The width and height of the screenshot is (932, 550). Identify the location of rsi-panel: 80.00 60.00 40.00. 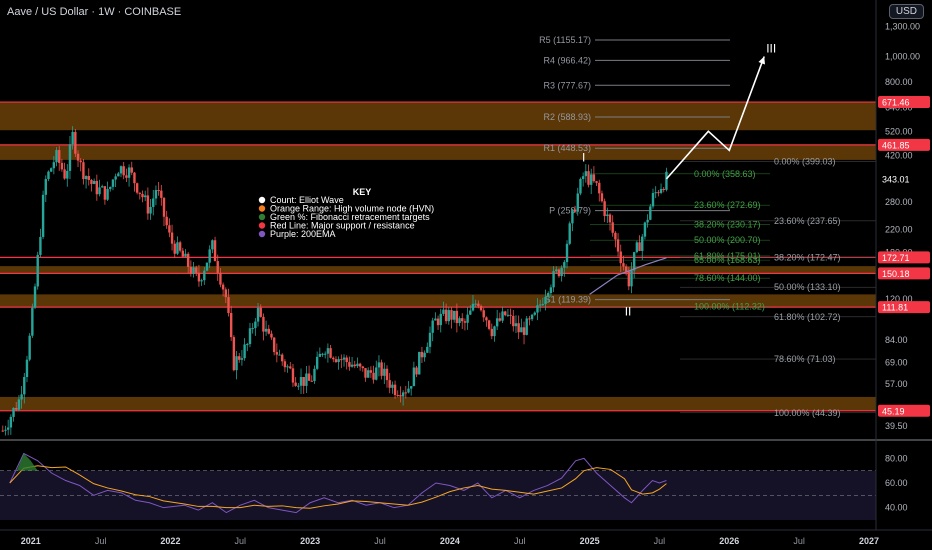
(466, 479).